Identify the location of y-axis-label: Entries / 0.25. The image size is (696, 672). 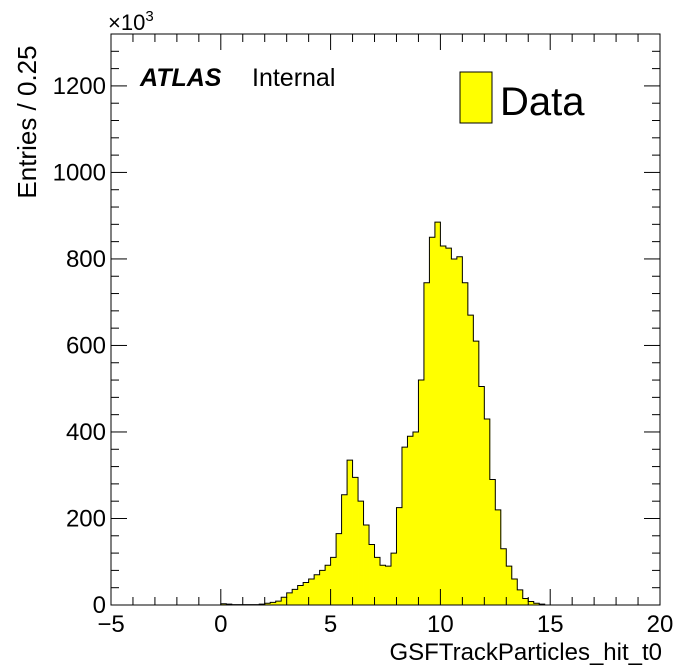
(27, 121).